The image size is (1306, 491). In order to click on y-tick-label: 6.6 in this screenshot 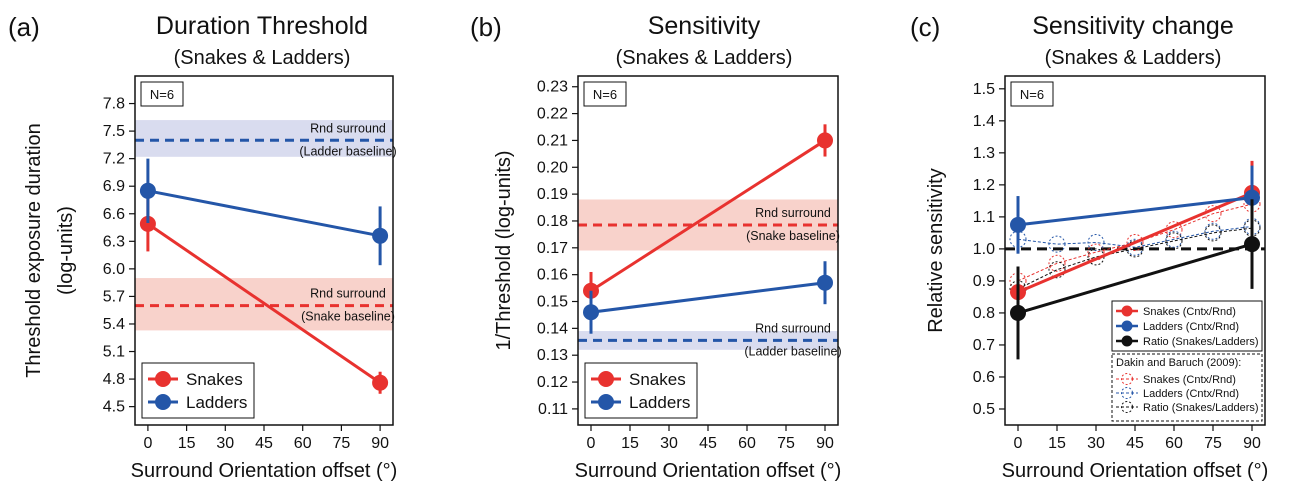, I will do `click(114, 214)`.